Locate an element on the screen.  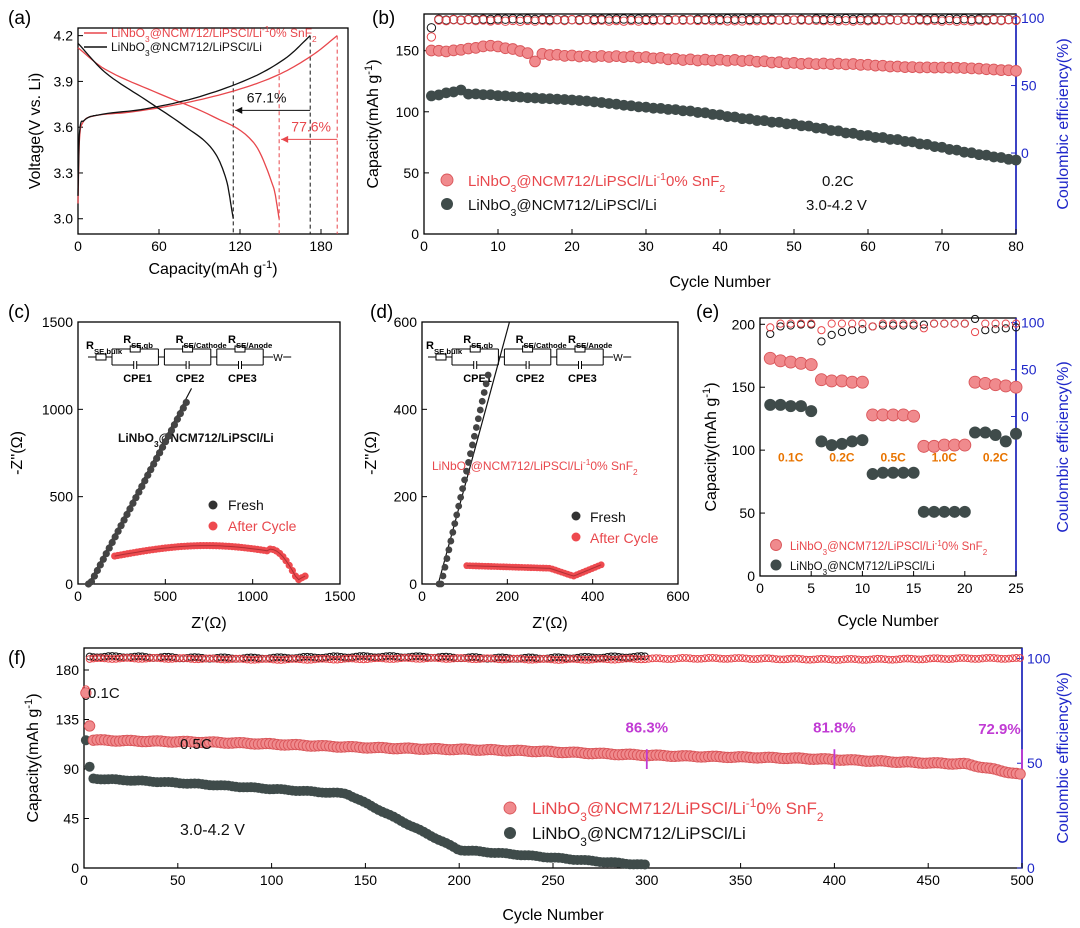
legend-label: After Cycle is located at coordinates (262, 526).